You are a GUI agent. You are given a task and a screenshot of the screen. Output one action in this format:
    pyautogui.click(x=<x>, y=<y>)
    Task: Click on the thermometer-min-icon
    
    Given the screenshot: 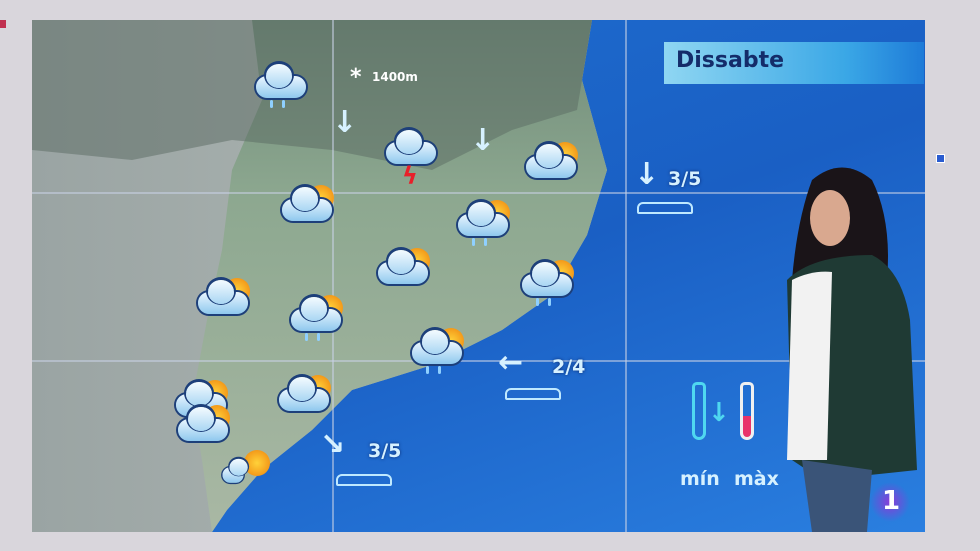 What is the action you would take?
    pyautogui.click(x=699, y=411)
    